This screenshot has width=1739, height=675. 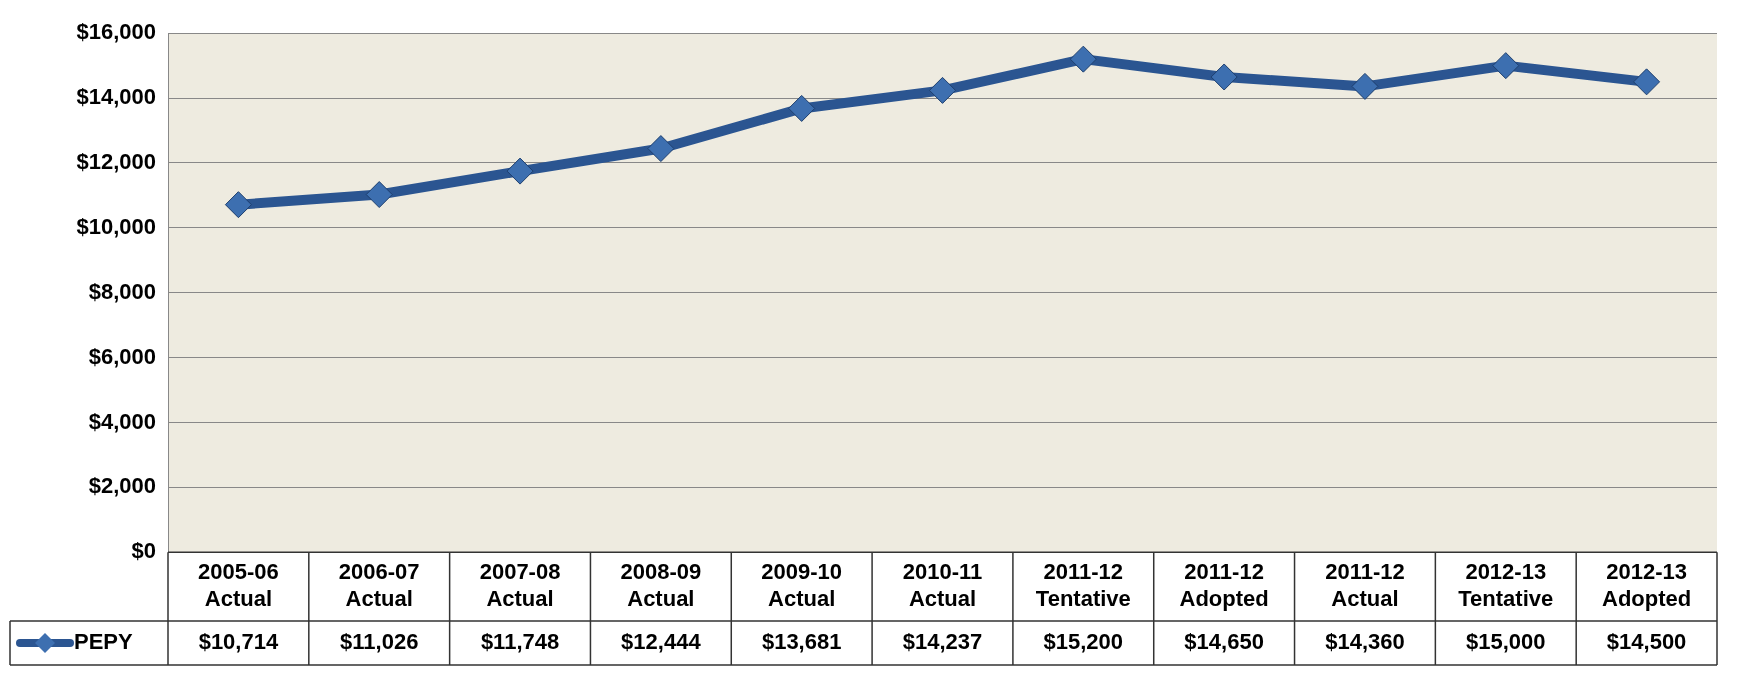 What do you see at coordinates (1083, 585) in the screenshot?
I see `x-tick-label: 2011-12 Tentative` at bounding box center [1083, 585].